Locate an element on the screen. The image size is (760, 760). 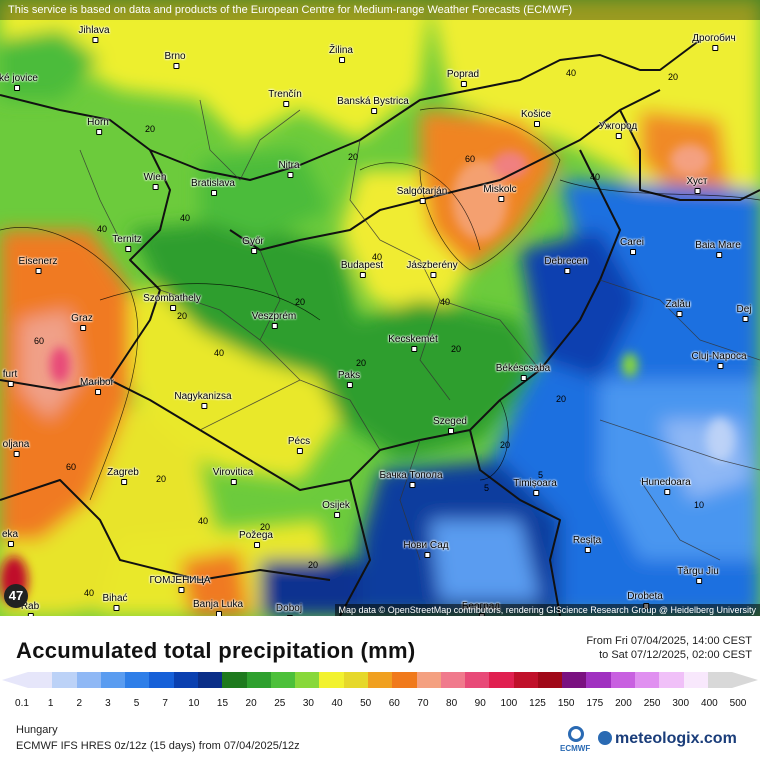
city-label: Zalău is located at coordinates (678, 308).